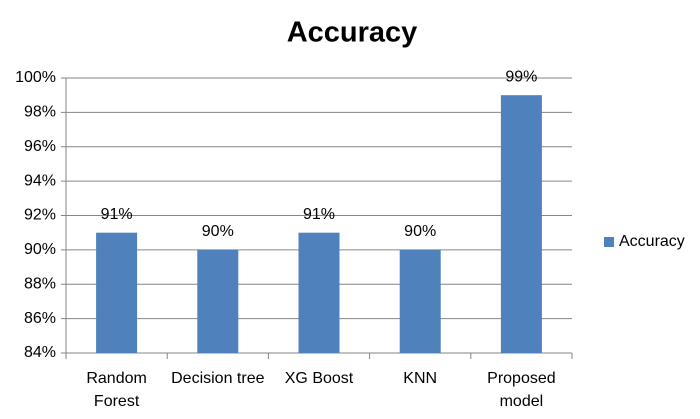  Describe the element at coordinates (40, 249) in the screenshot. I see `y-tick-label: 90%` at that location.